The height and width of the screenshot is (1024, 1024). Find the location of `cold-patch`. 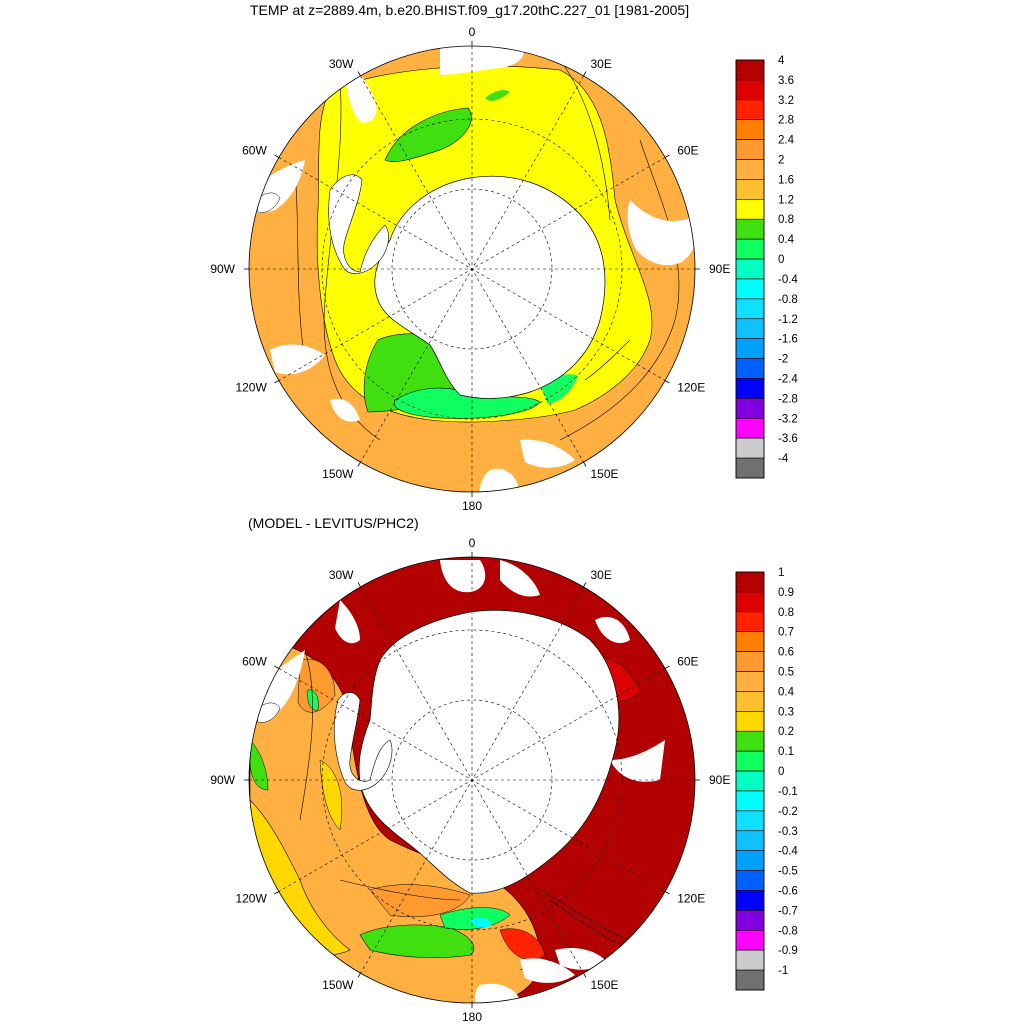

cold-patch is located at coordinates (497, 95).